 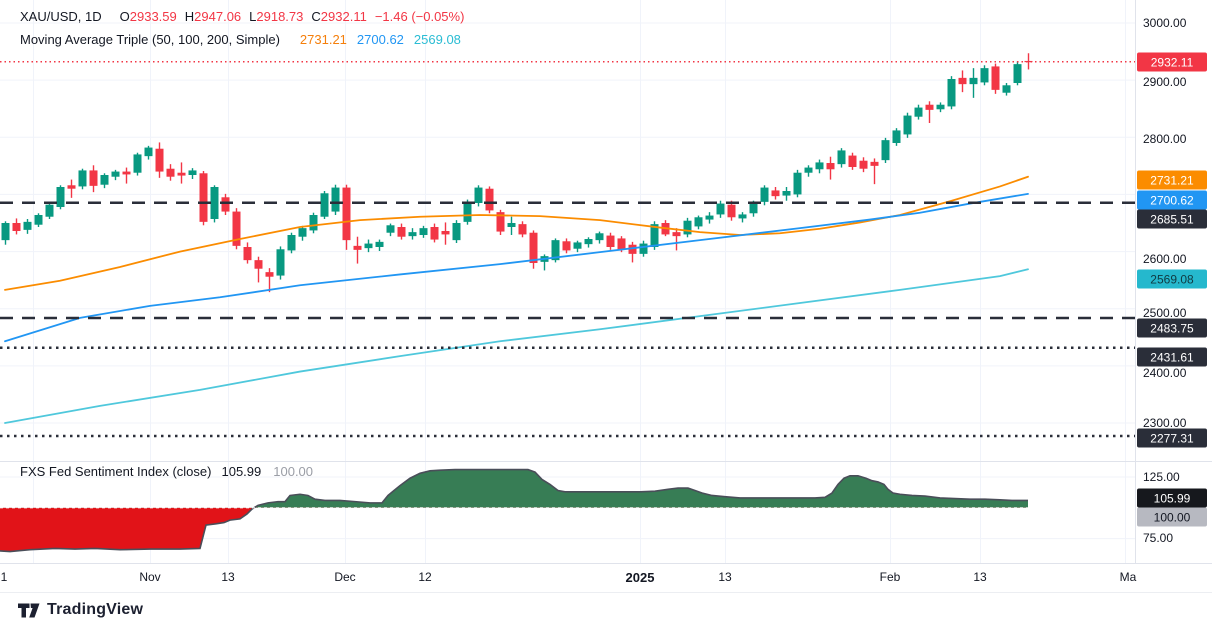 I want to click on change-value: −1.46 (−0.05%), so click(x=419, y=16).